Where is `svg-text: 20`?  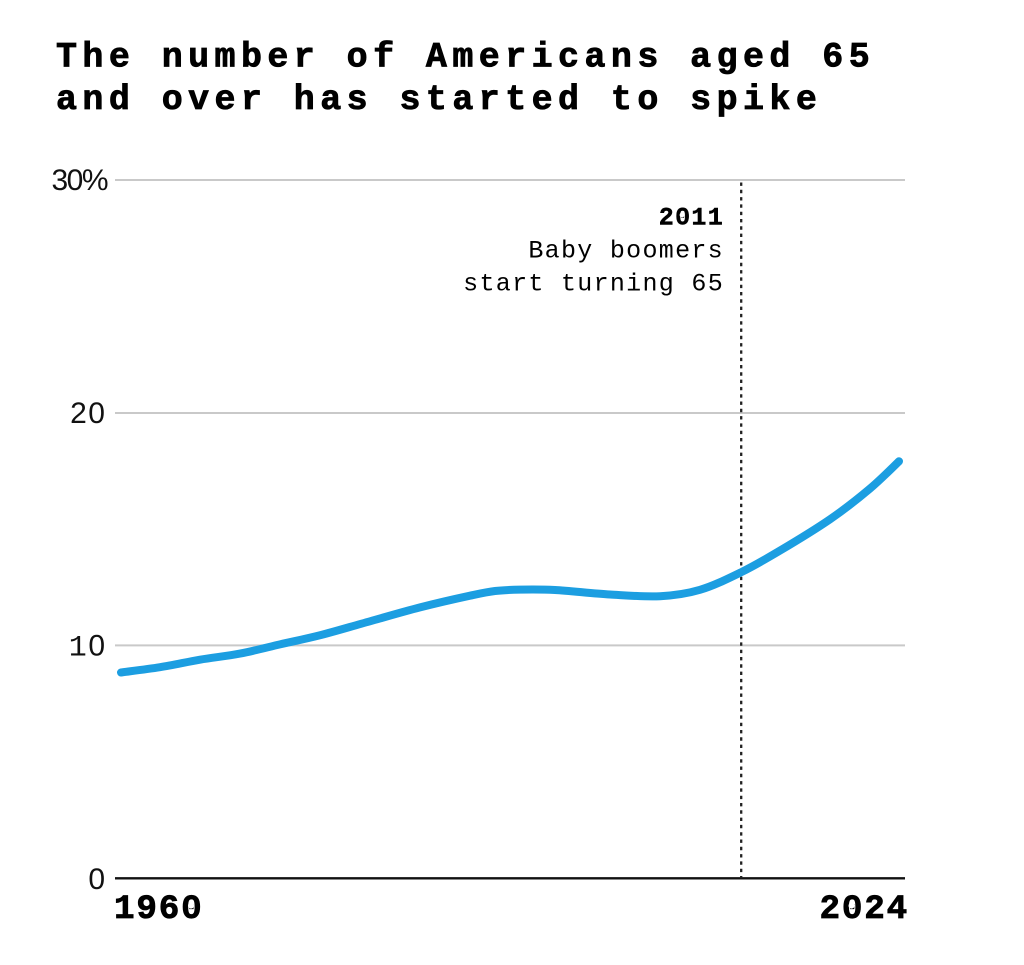
svg-text: 20 is located at coordinates (88, 413).